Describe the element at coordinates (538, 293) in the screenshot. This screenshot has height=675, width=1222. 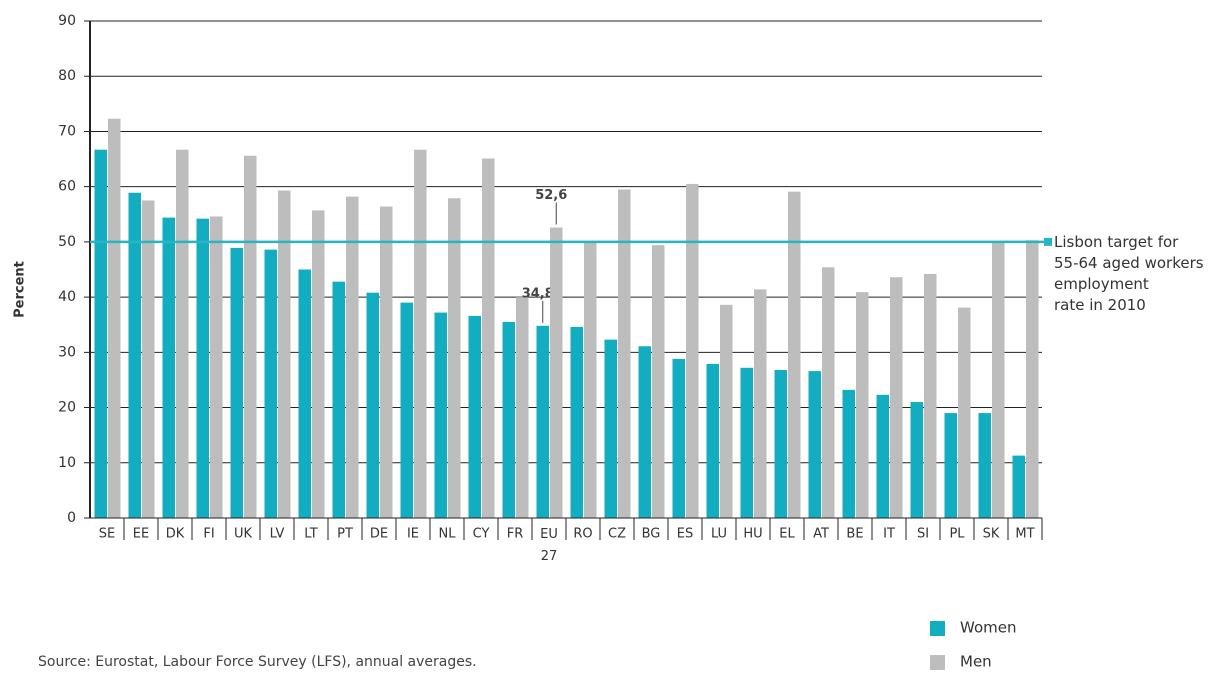
I see `value-label: 34,8` at that location.